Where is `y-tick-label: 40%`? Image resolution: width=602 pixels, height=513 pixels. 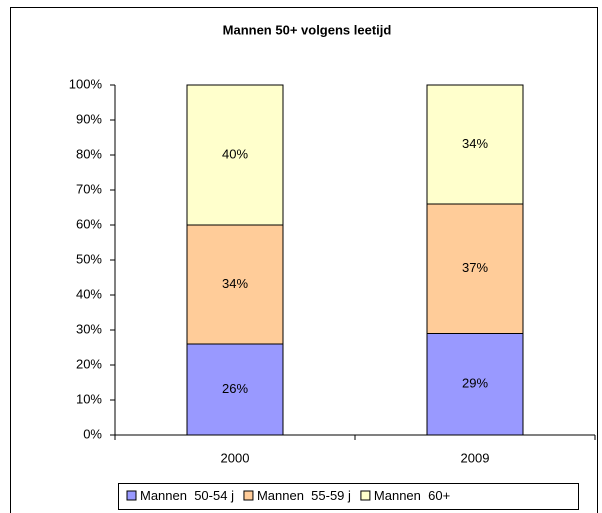 y-tick-label: 40% is located at coordinates (89, 293).